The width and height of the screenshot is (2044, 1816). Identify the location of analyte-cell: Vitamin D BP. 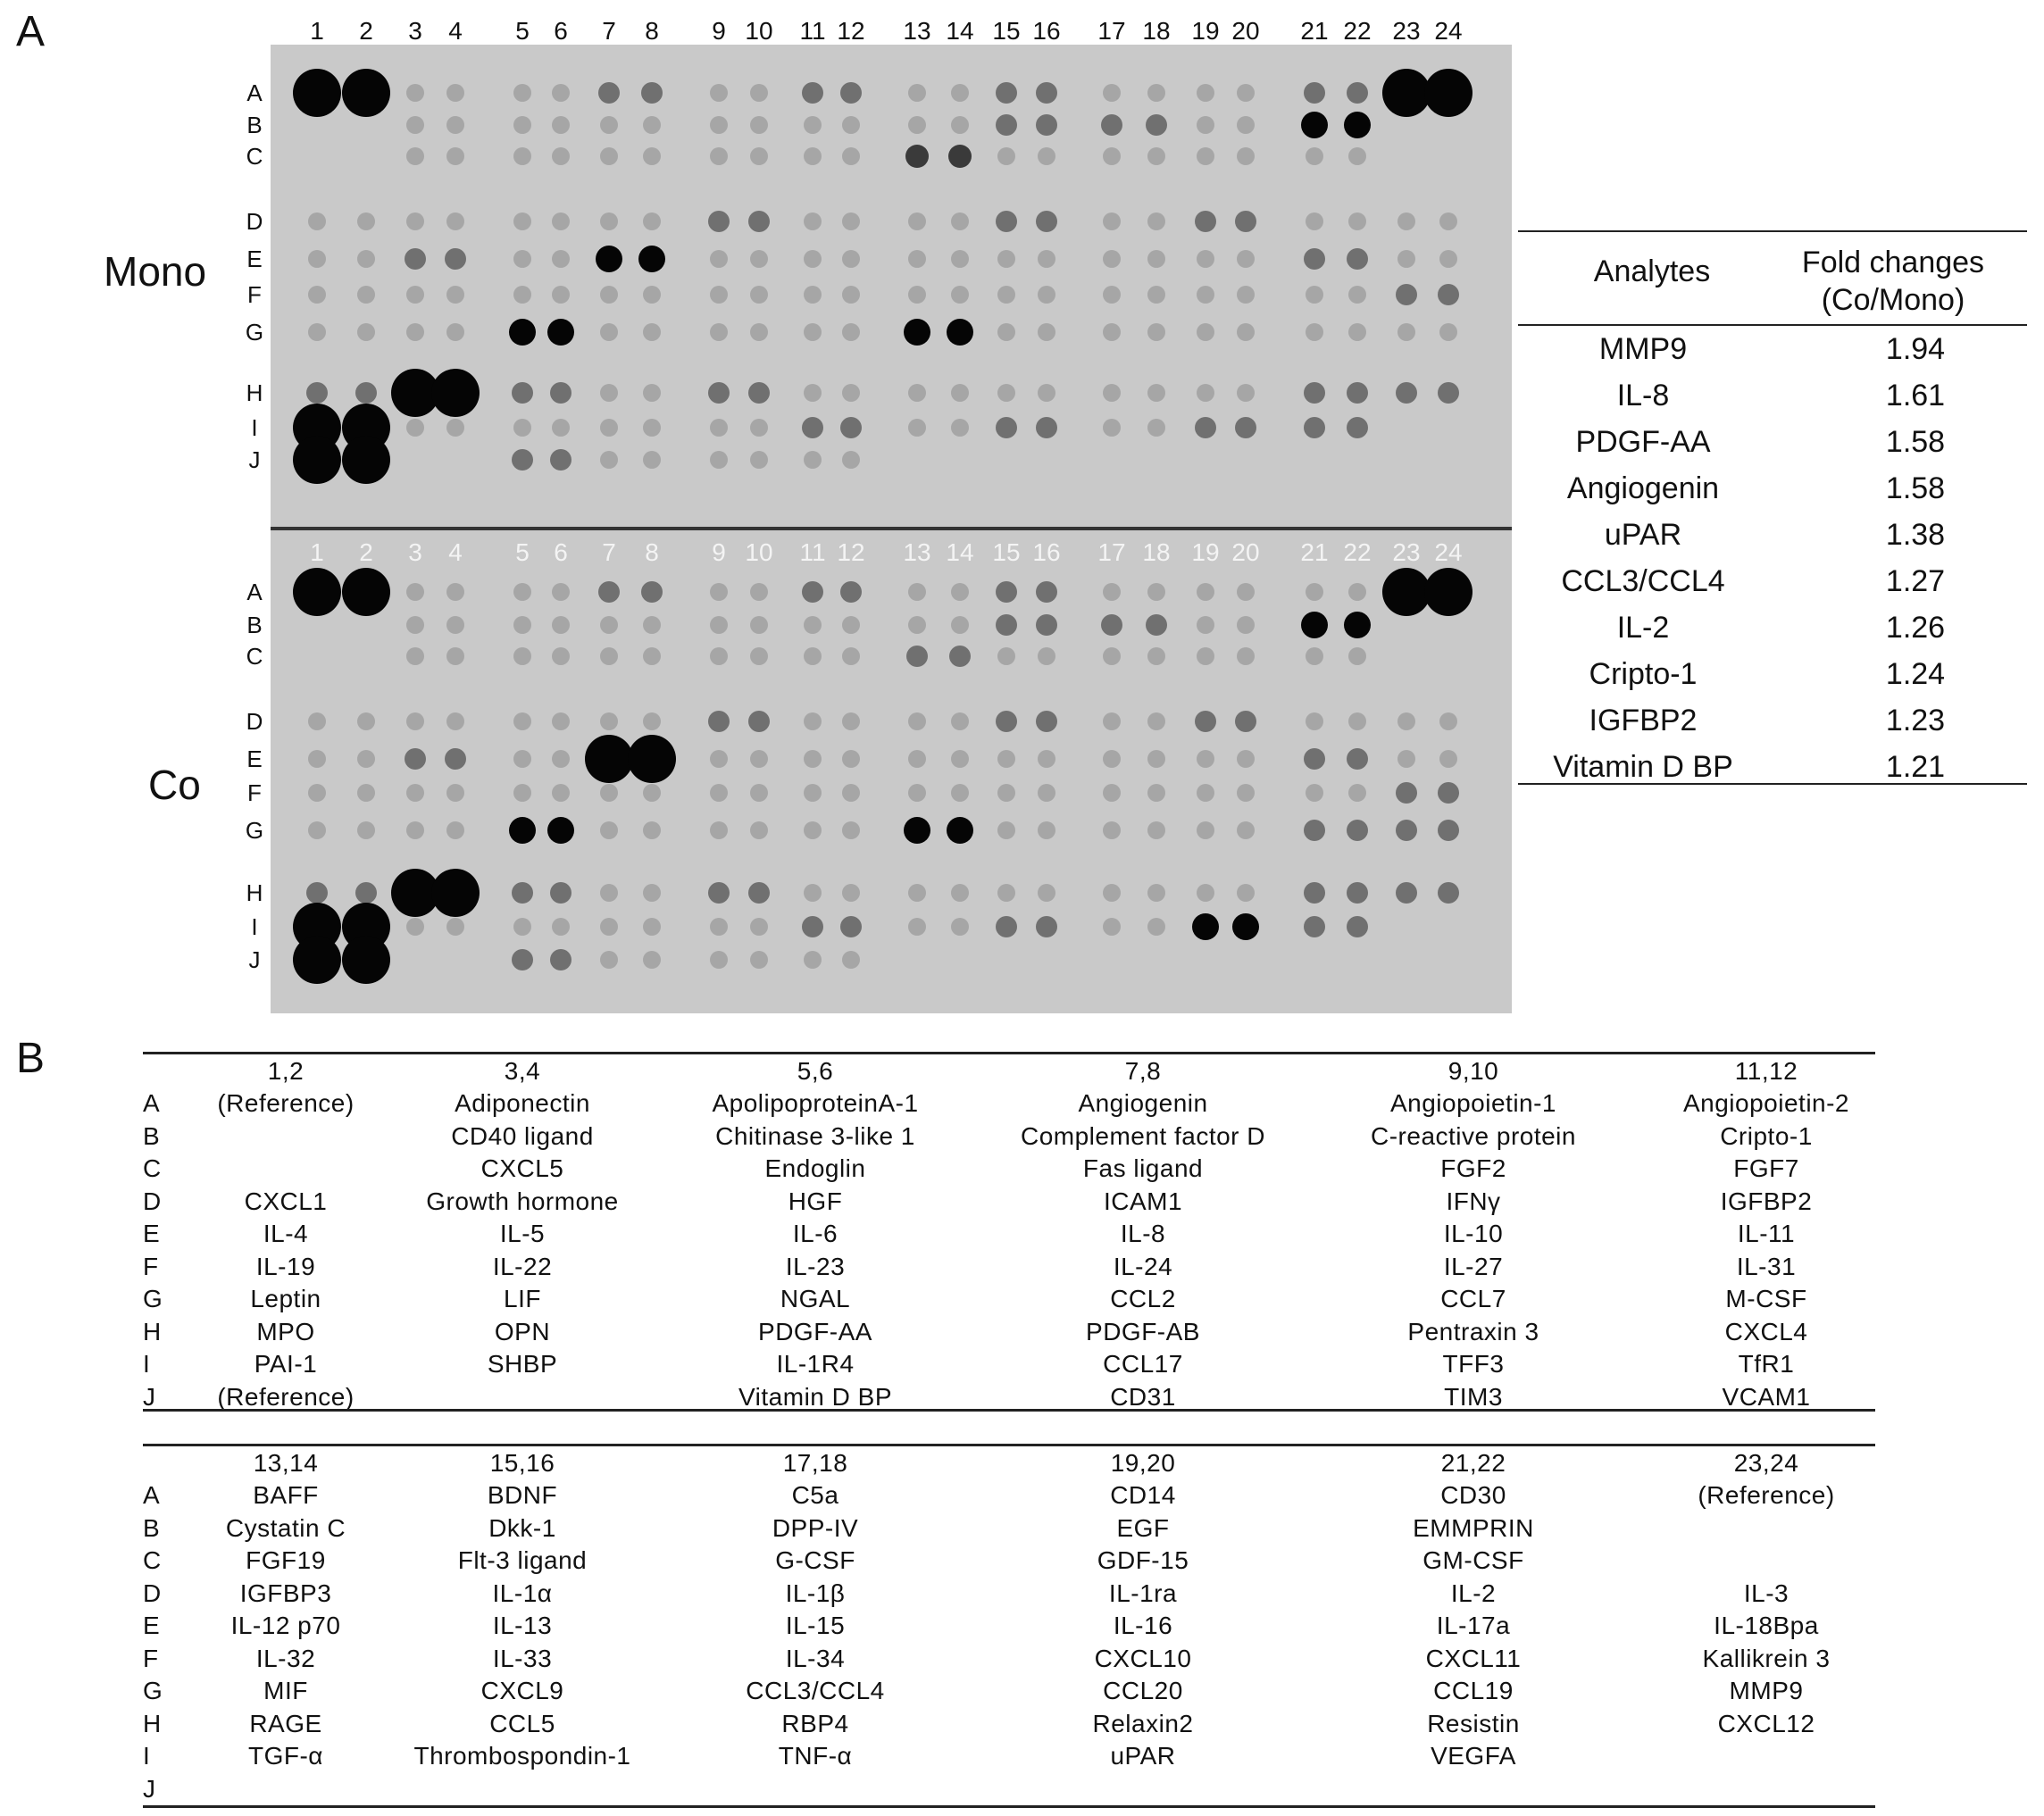
(815, 1396).